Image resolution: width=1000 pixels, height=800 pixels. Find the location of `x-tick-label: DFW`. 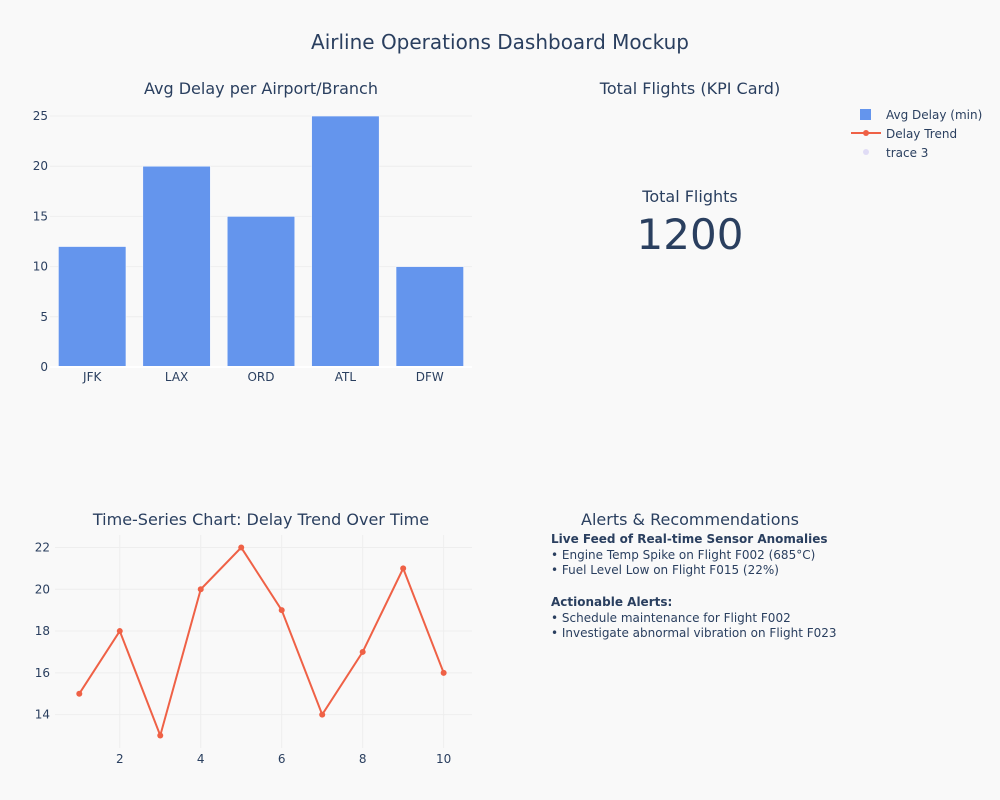

x-tick-label: DFW is located at coordinates (430, 377).